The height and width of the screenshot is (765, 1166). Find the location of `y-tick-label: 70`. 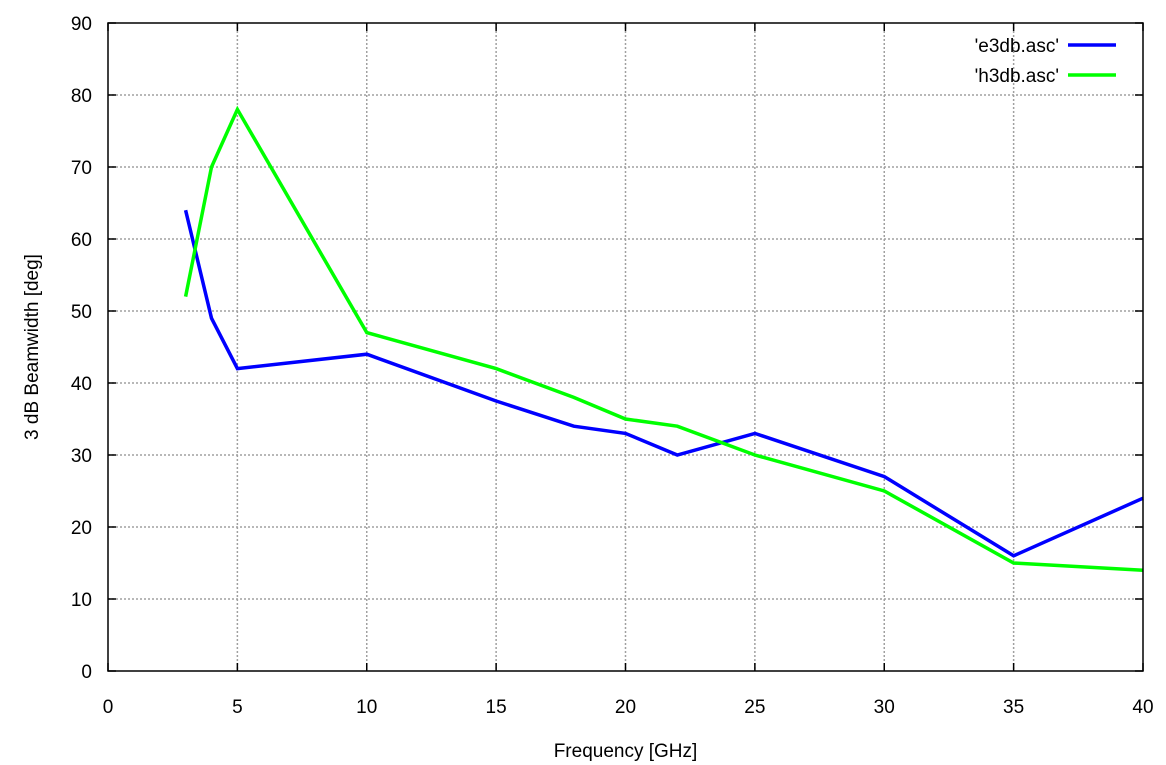

y-tick-label: 70 is located at coordinates (81, 168).